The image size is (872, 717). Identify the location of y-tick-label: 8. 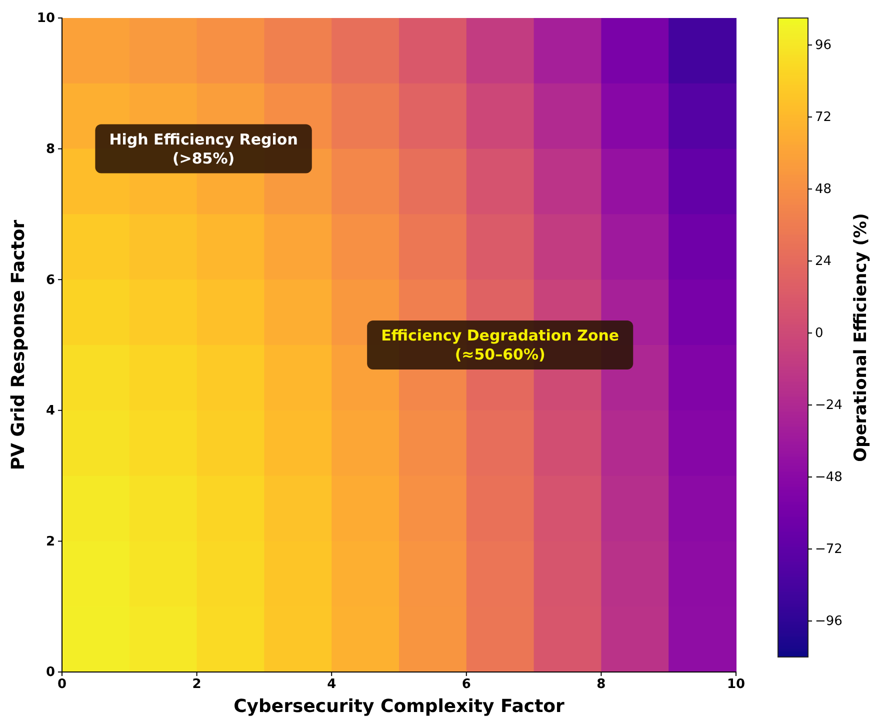
(50, 149).